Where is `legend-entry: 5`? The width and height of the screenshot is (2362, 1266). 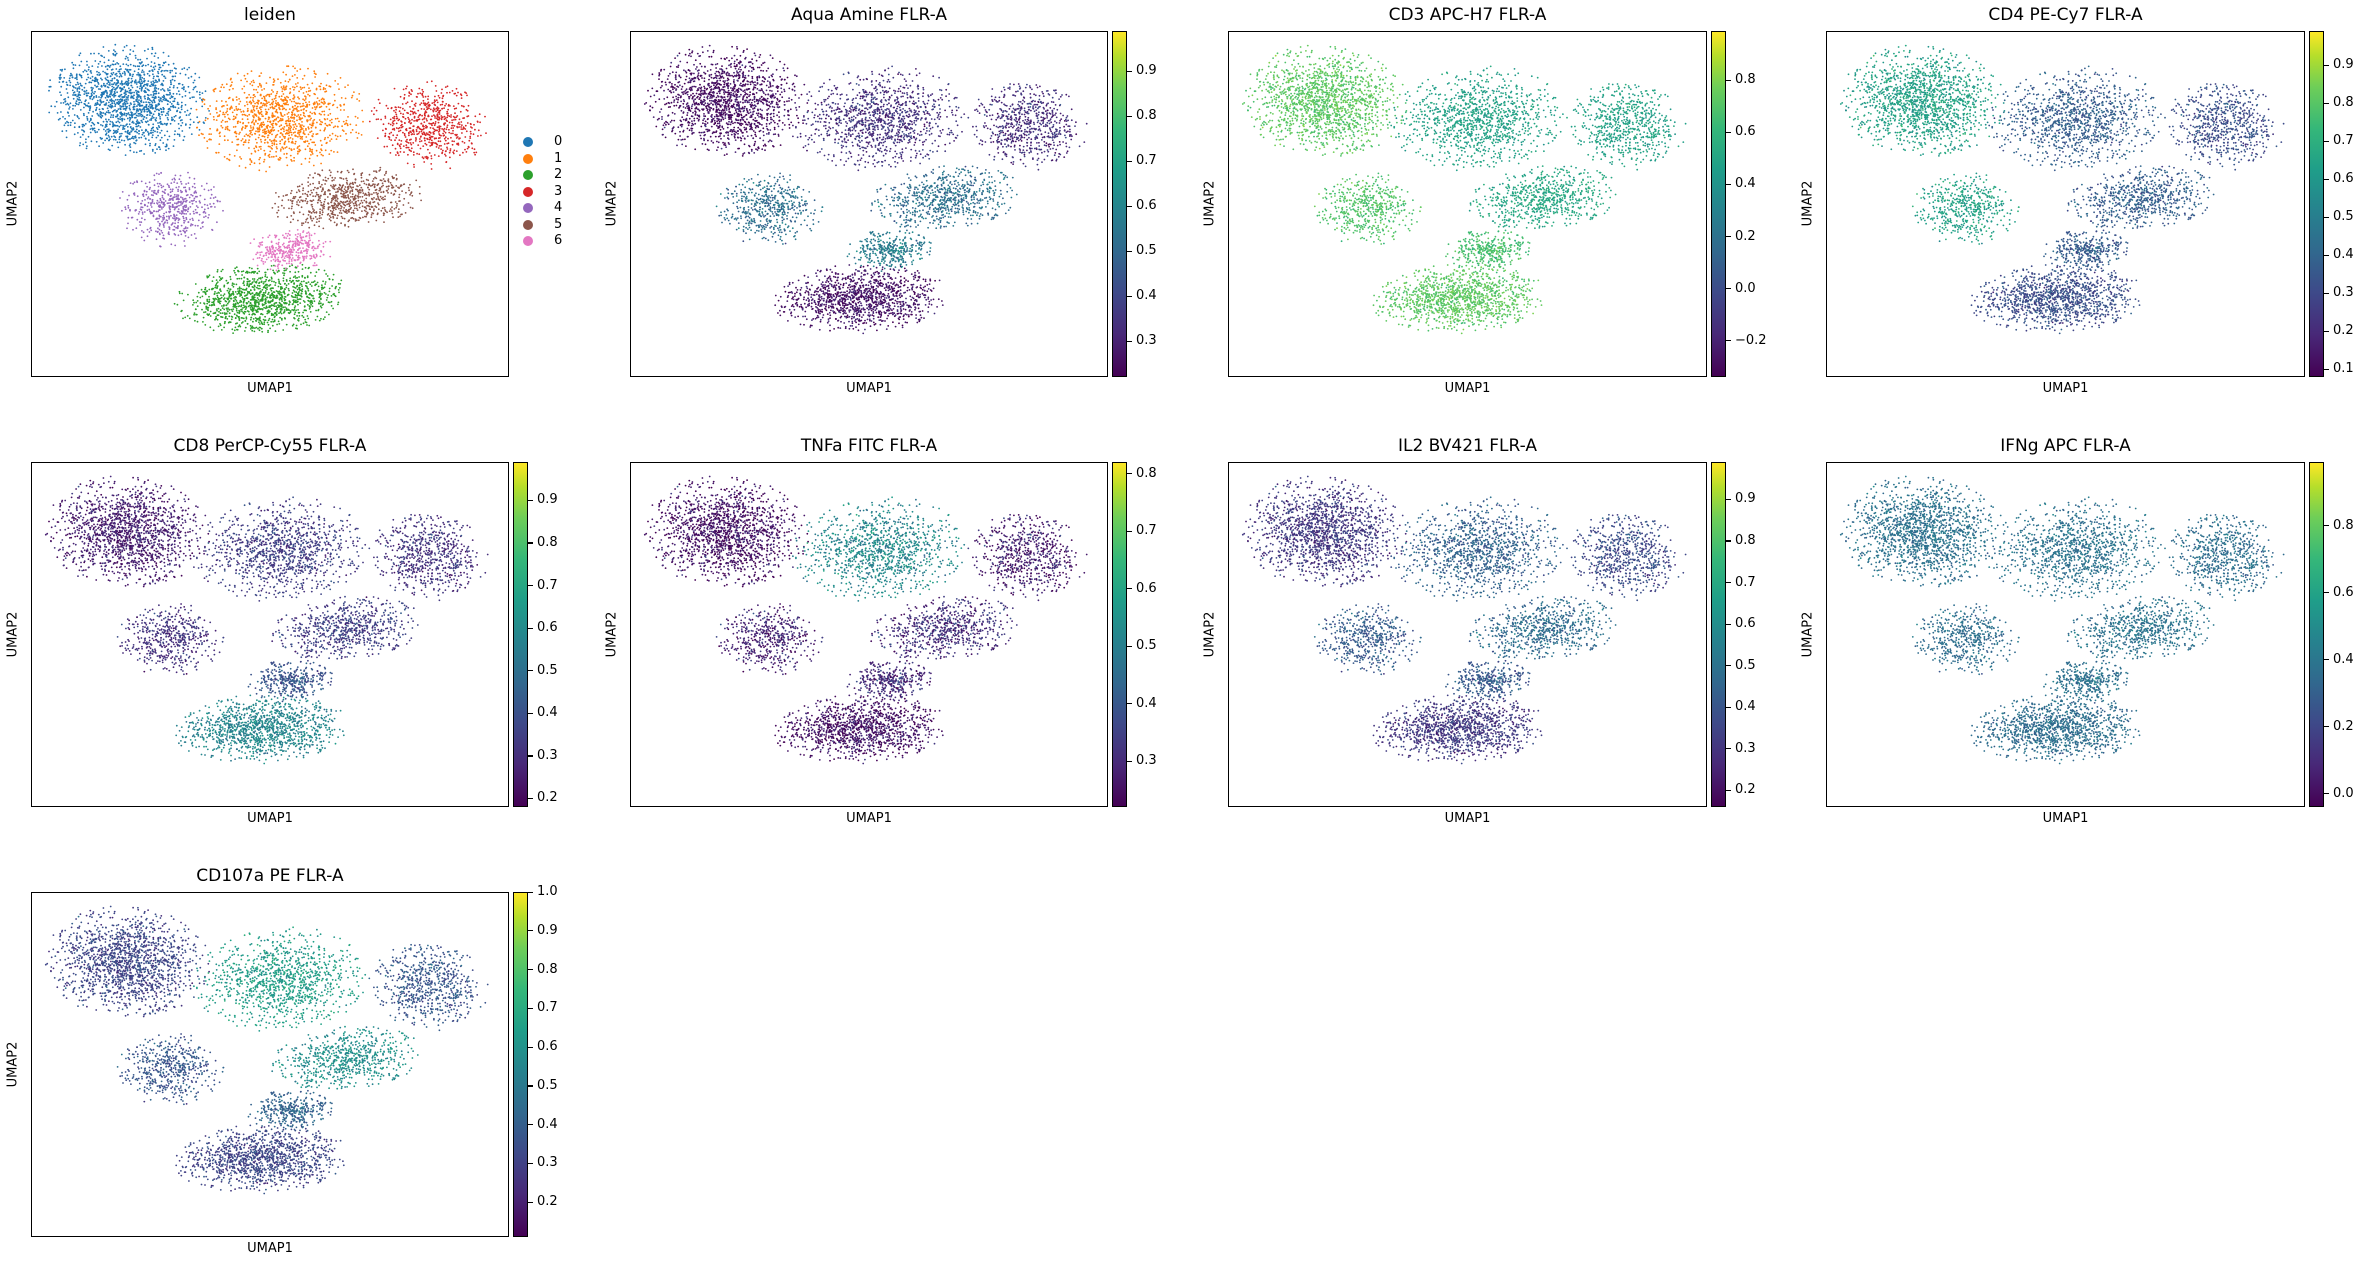
legend-entry: 5 is located at coordinates (558, 224).